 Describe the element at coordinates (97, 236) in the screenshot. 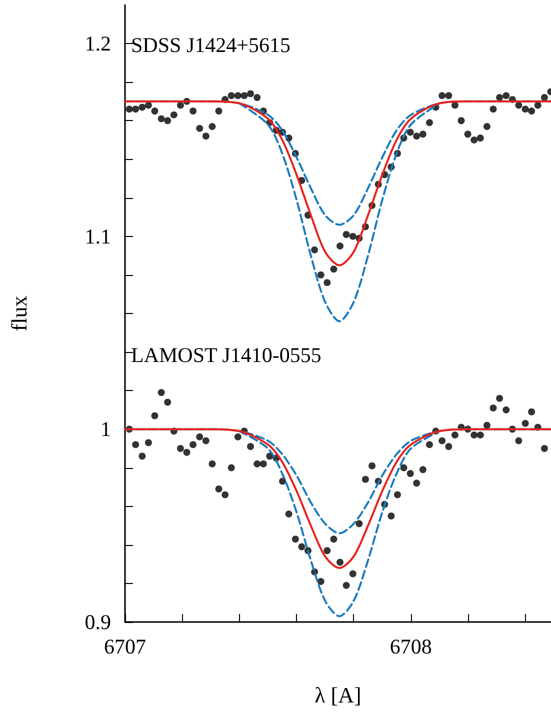

I see `y-tick-label: 1.1` at that location.